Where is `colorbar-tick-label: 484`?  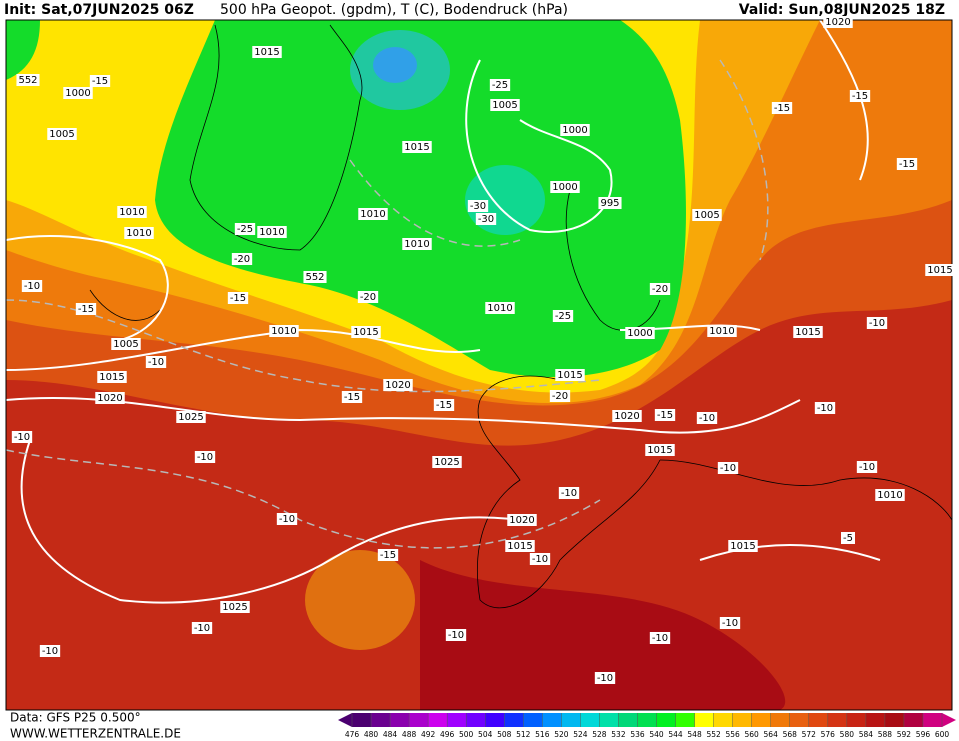 colorbar-tick-label: 484 is located at coordinates (390, 734).